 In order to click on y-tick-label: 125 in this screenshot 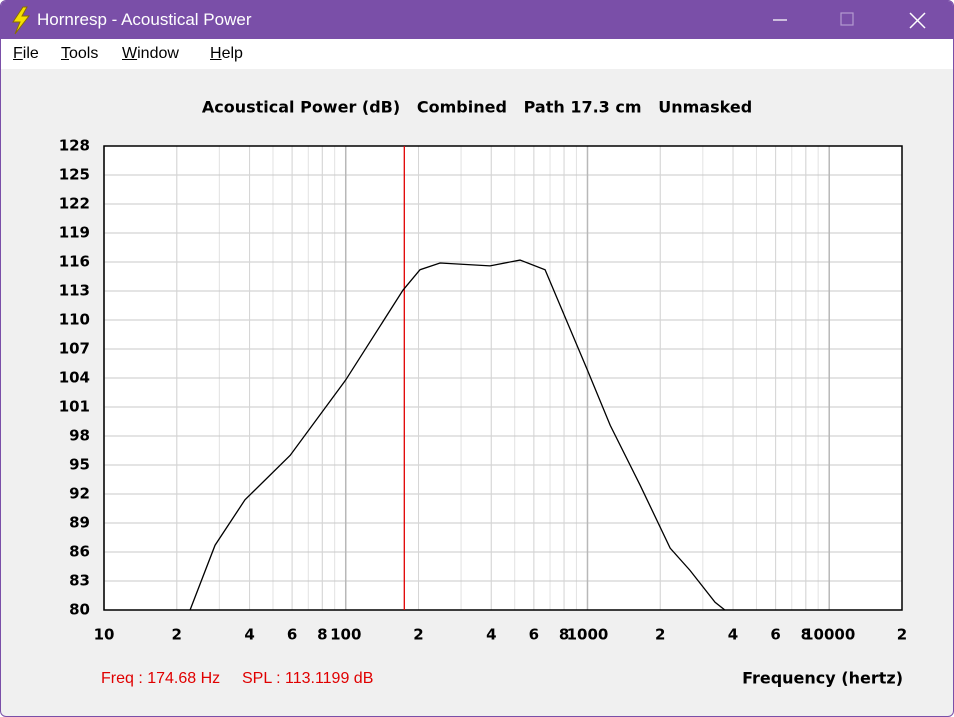, I will do `click(74, 175)`.